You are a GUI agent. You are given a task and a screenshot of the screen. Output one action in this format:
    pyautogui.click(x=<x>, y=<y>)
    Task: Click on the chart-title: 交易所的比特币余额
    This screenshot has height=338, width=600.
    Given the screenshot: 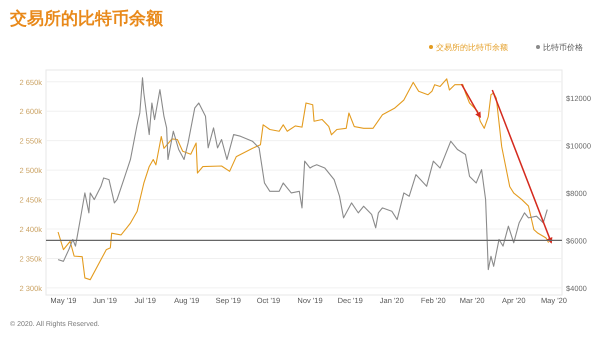 What is the action you would take?
    pyautogui.click(x=86, y=18)
    